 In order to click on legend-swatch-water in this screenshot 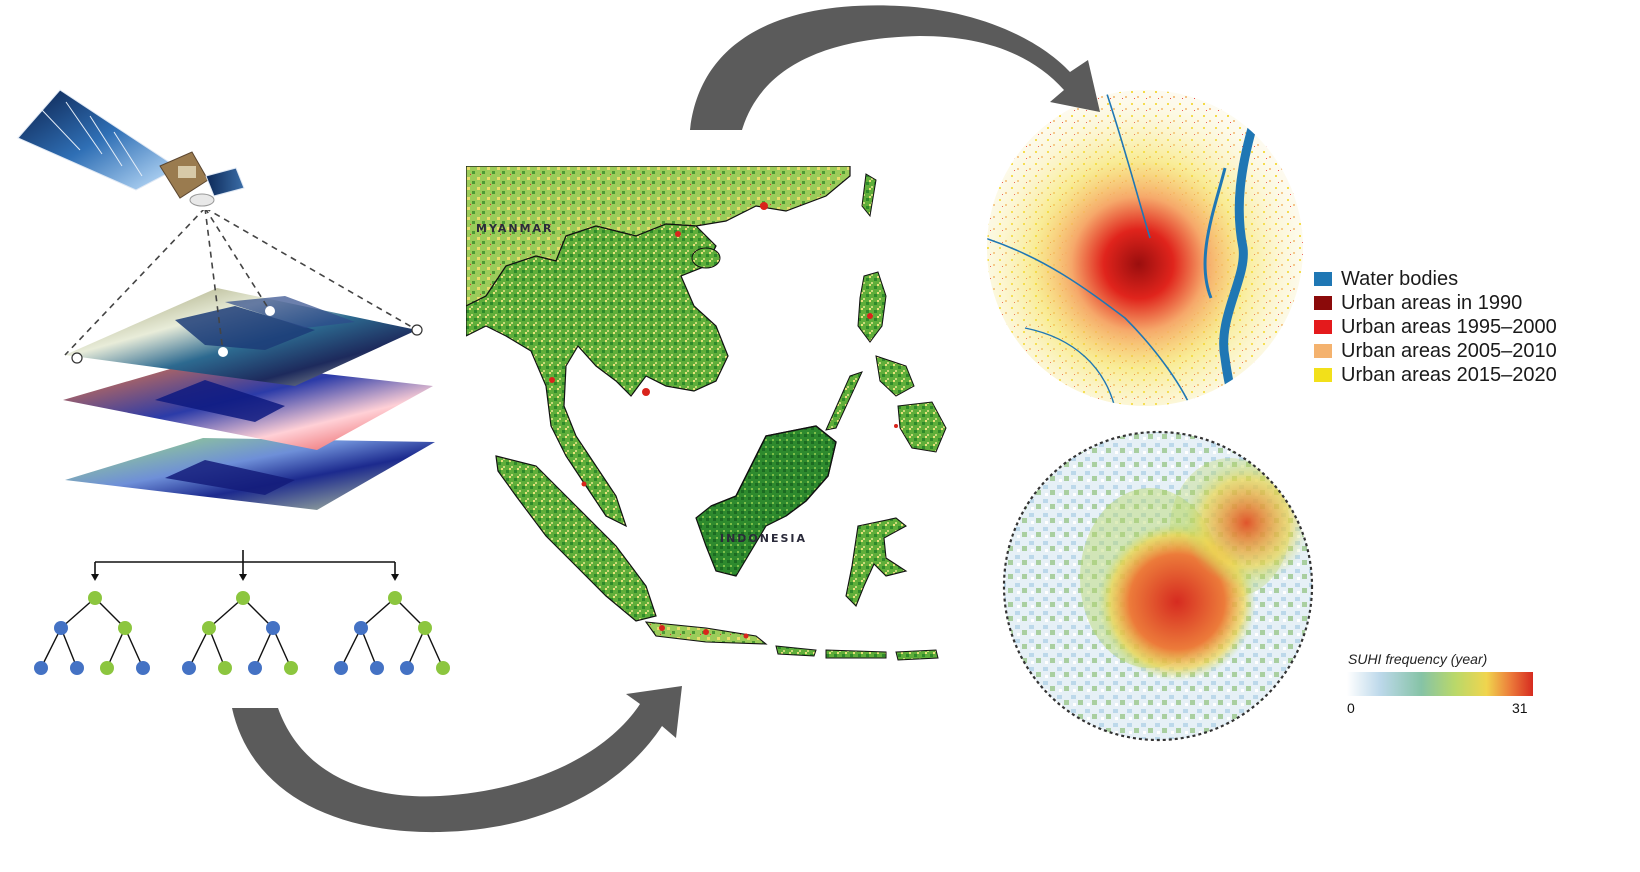, I will do `click(1323, 279)`.